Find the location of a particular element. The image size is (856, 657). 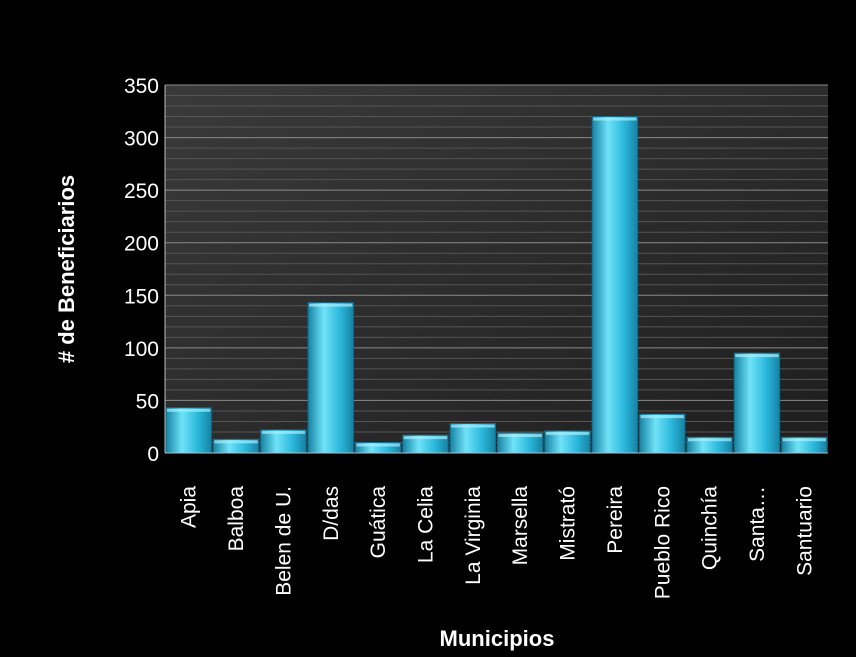

x-category-label: Balboa is located at coordinates (236, 519).